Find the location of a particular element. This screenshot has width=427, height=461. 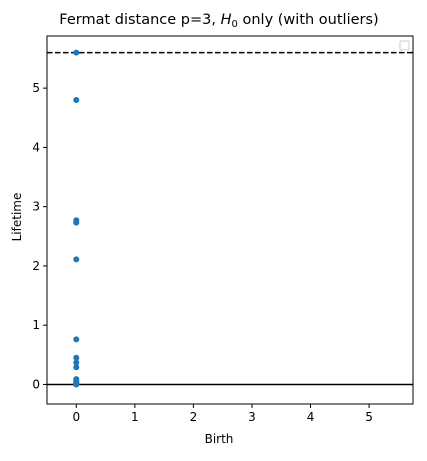

x-tick-label: 5 is located at coordinates (369, 417).